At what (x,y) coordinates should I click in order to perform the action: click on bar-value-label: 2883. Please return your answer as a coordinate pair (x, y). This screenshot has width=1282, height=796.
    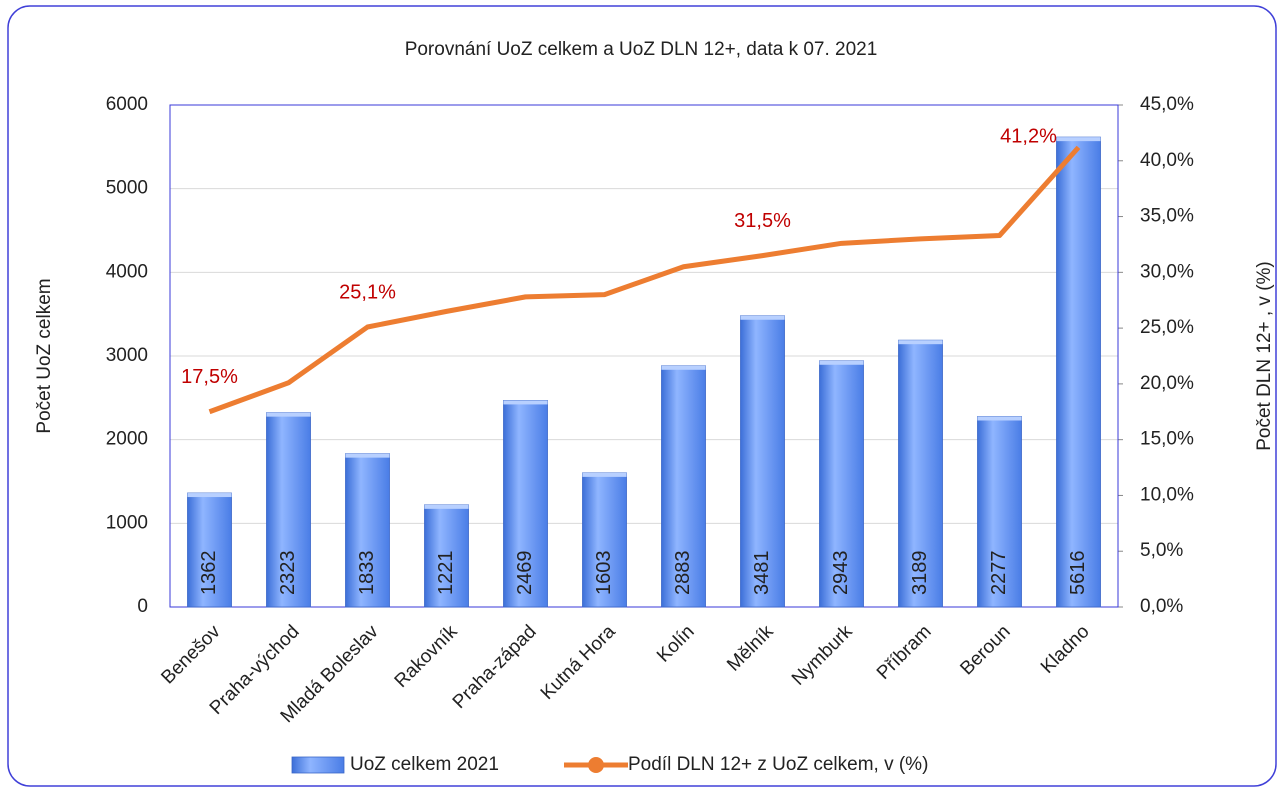
    Looking at the image, I should click on (683, 573).